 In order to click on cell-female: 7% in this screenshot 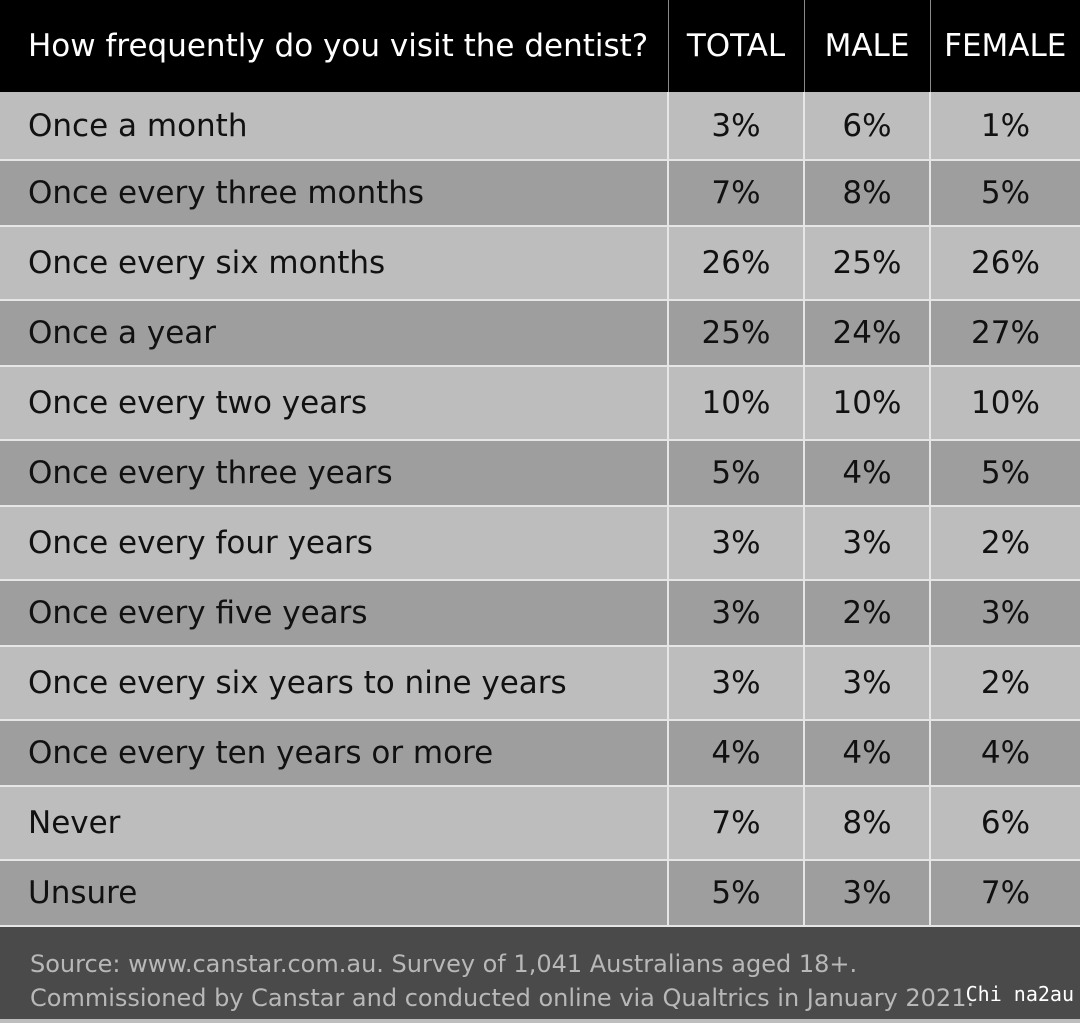, I will do `click(1004, 893)`.